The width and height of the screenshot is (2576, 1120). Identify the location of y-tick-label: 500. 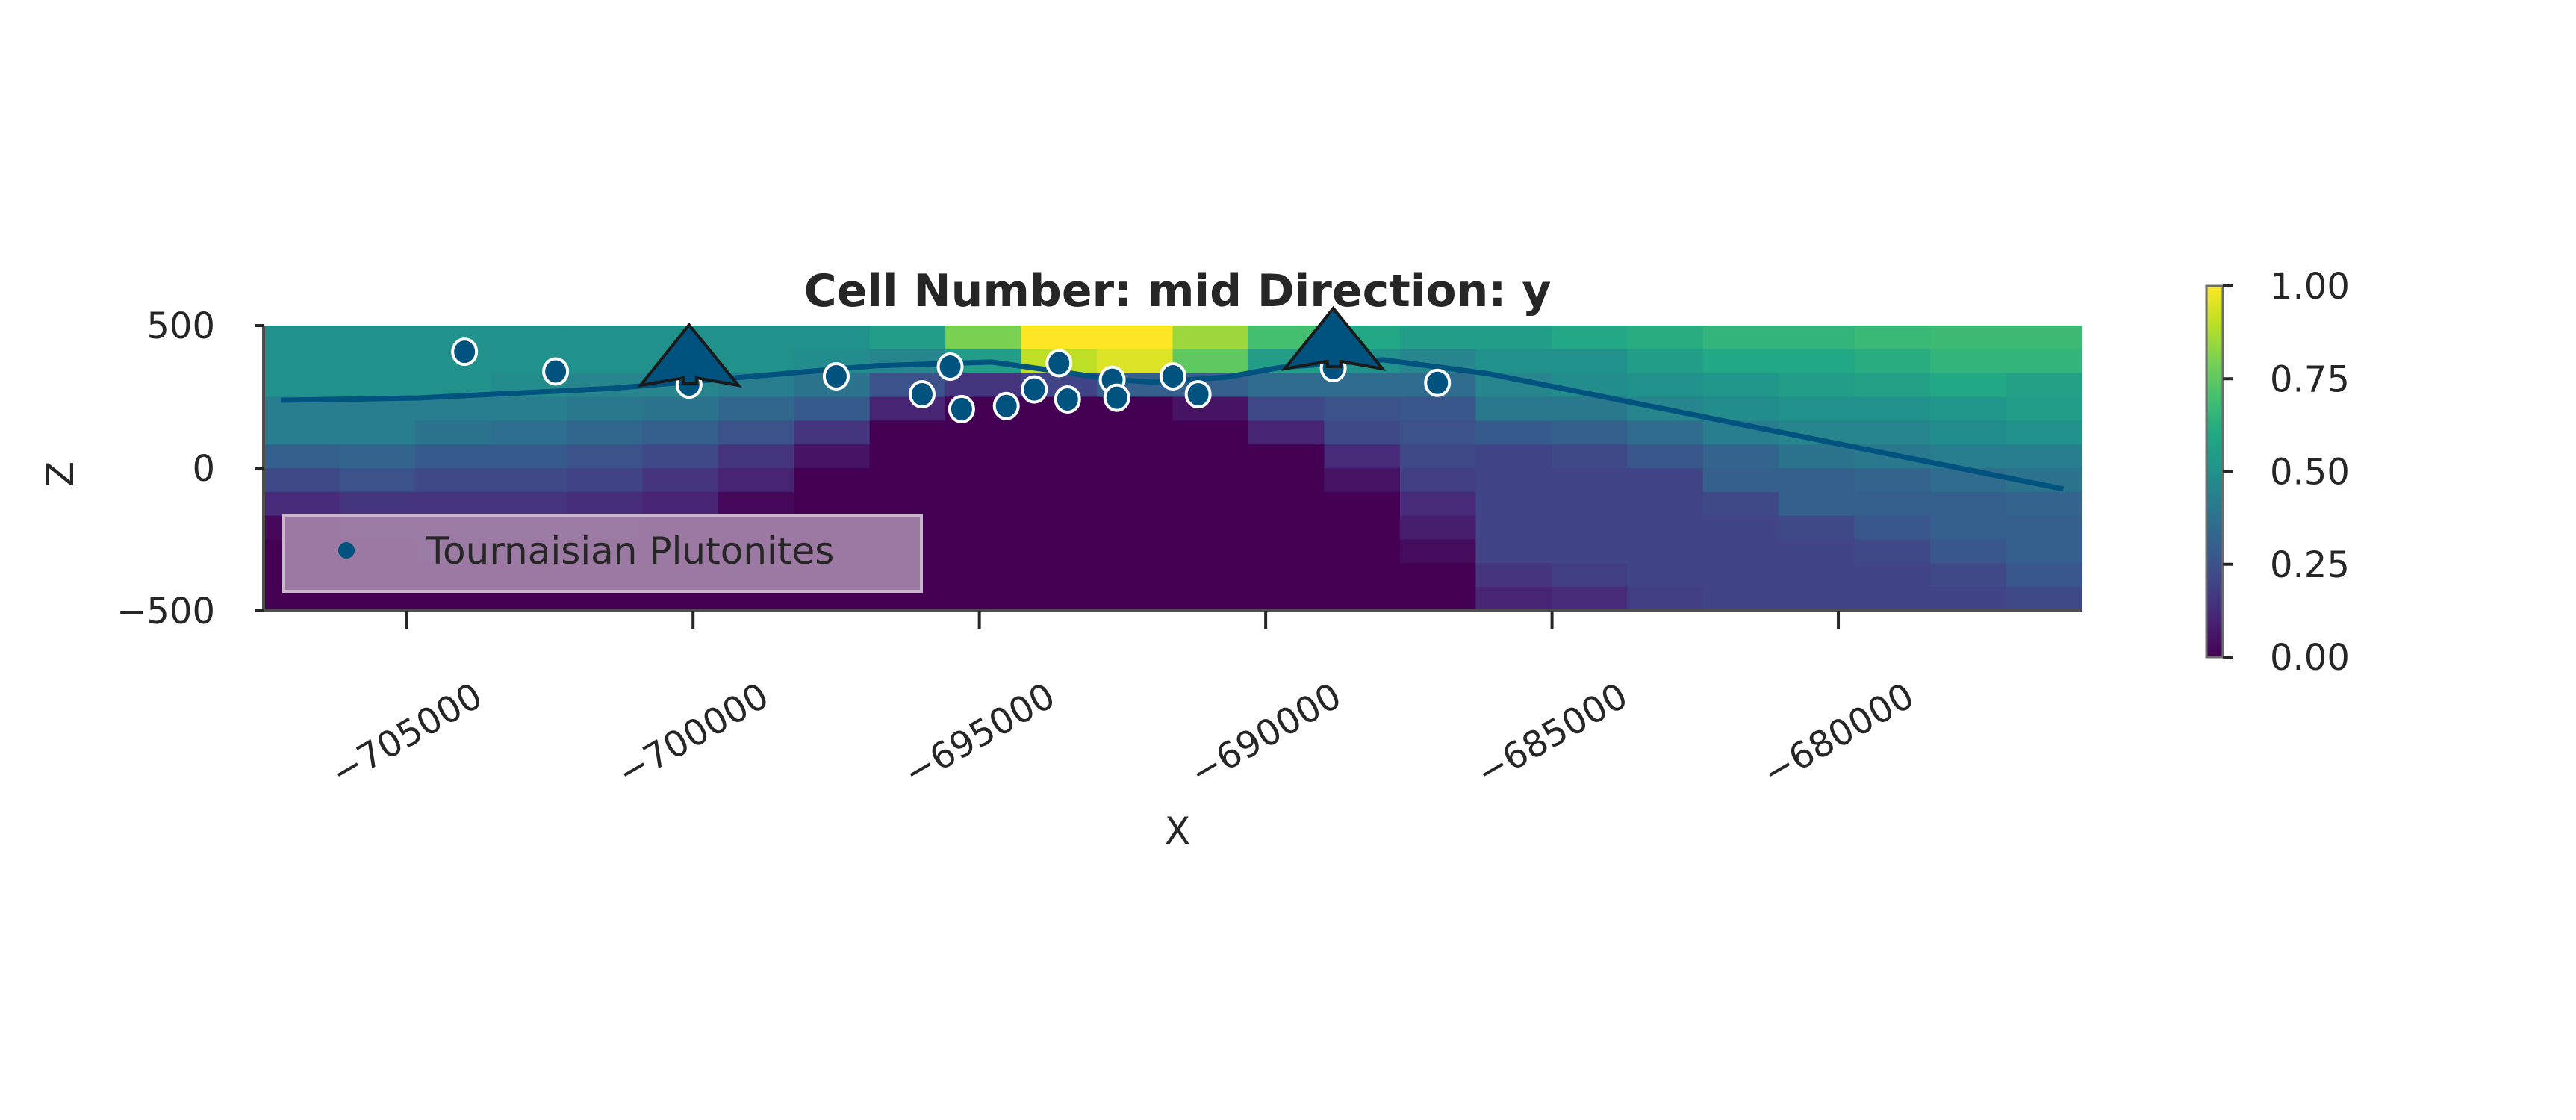
(180, 326).